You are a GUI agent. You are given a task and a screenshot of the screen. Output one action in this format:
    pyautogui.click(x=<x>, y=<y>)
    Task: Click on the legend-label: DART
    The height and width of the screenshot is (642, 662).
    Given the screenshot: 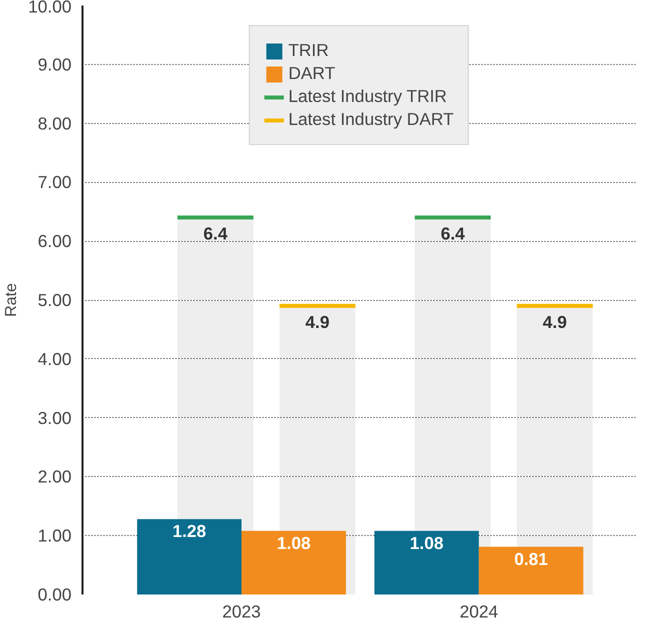 What is the action you would take?
    pyautogui.click(x=312, y=73)
    